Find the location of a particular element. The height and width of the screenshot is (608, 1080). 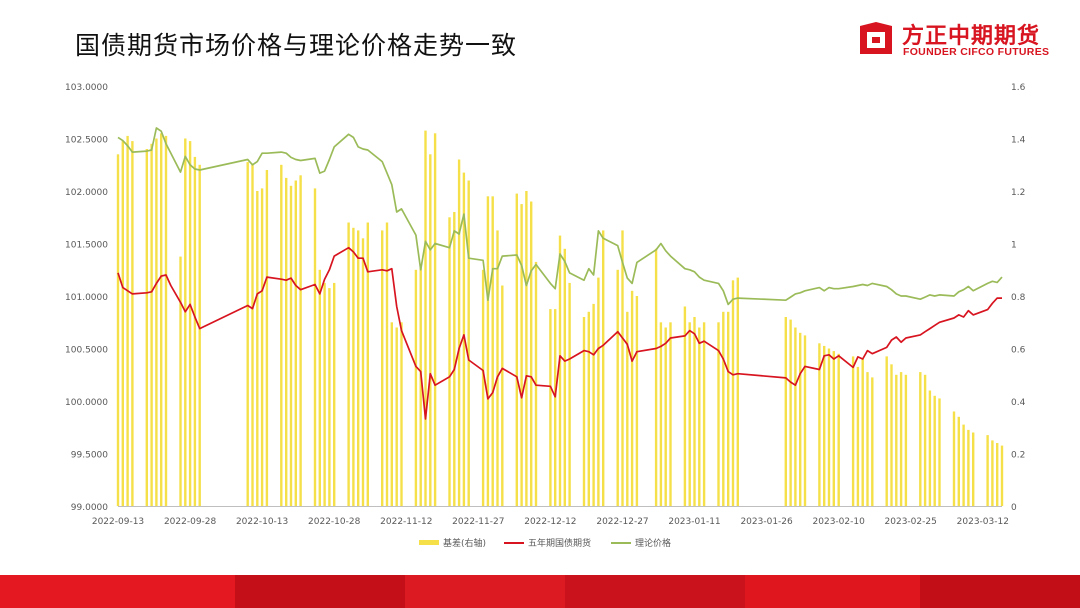

y-axis-right: 0 0.2 0.4 0.6 0.8 1 1.2 1.4 1.6 is located at coordinates (1018, 298).